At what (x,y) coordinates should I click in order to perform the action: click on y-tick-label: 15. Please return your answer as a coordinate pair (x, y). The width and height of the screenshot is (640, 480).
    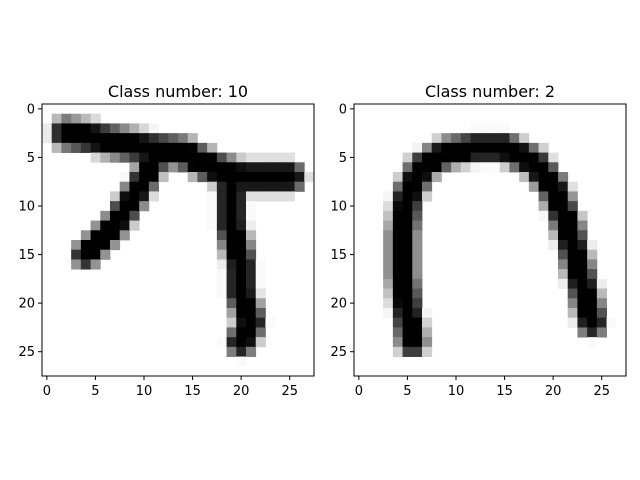
    Looking at the image, I should click on (26, 255).